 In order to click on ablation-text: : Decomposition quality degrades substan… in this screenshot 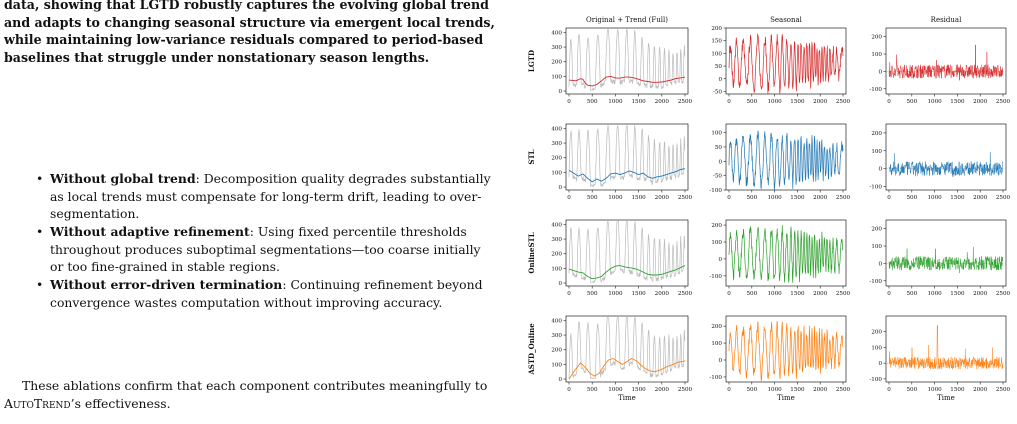, I will do `click(270, 196)`.